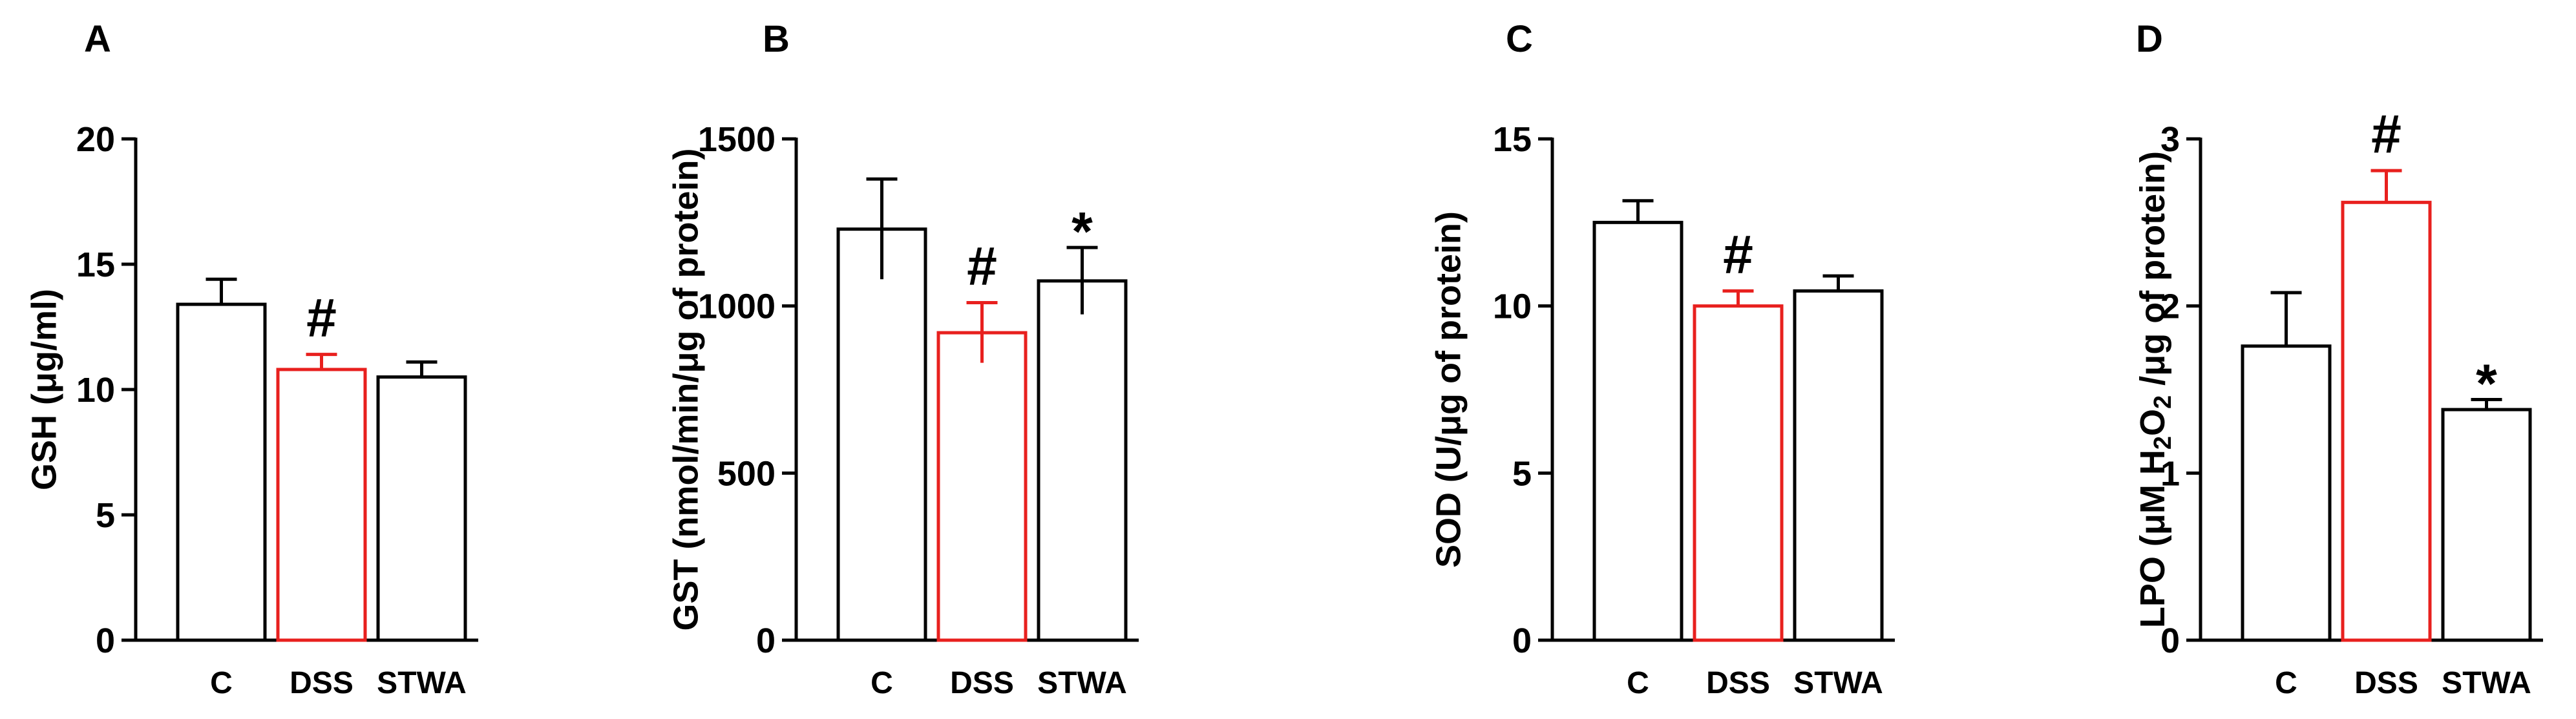 This screenshot has height=719, width=2576. I want to click on y-tick-label: 3, so click(2170, 139).